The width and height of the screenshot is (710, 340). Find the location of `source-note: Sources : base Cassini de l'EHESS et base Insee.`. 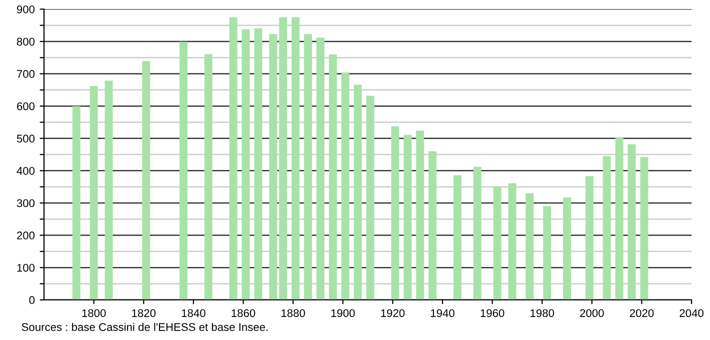

source-note: Sources : base Cassini de l'EHESS et base Insee. is located at coordinates (145, 327).